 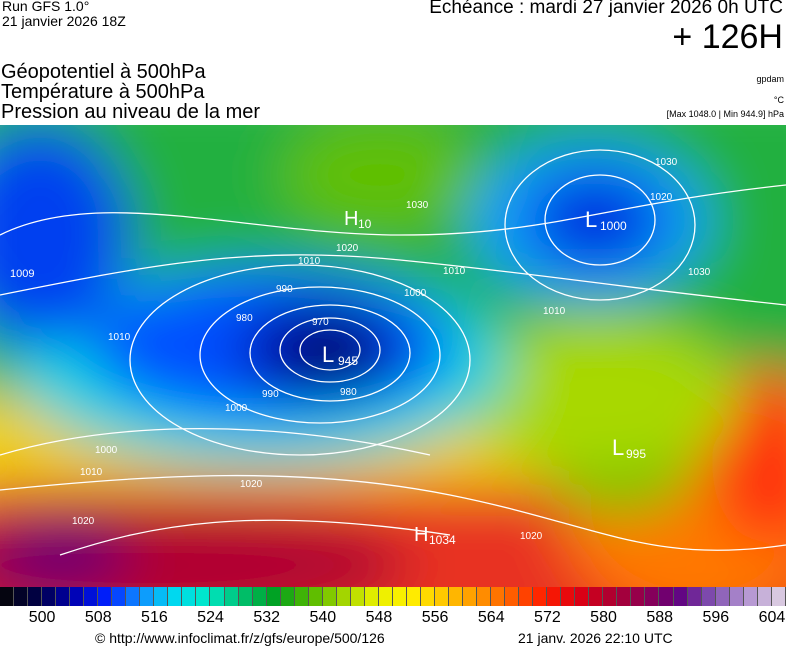 What do you see at coordinates (323, 617) in the screenshot?
I see `colorbar-tick: 540` at bounding box center [323, 617].